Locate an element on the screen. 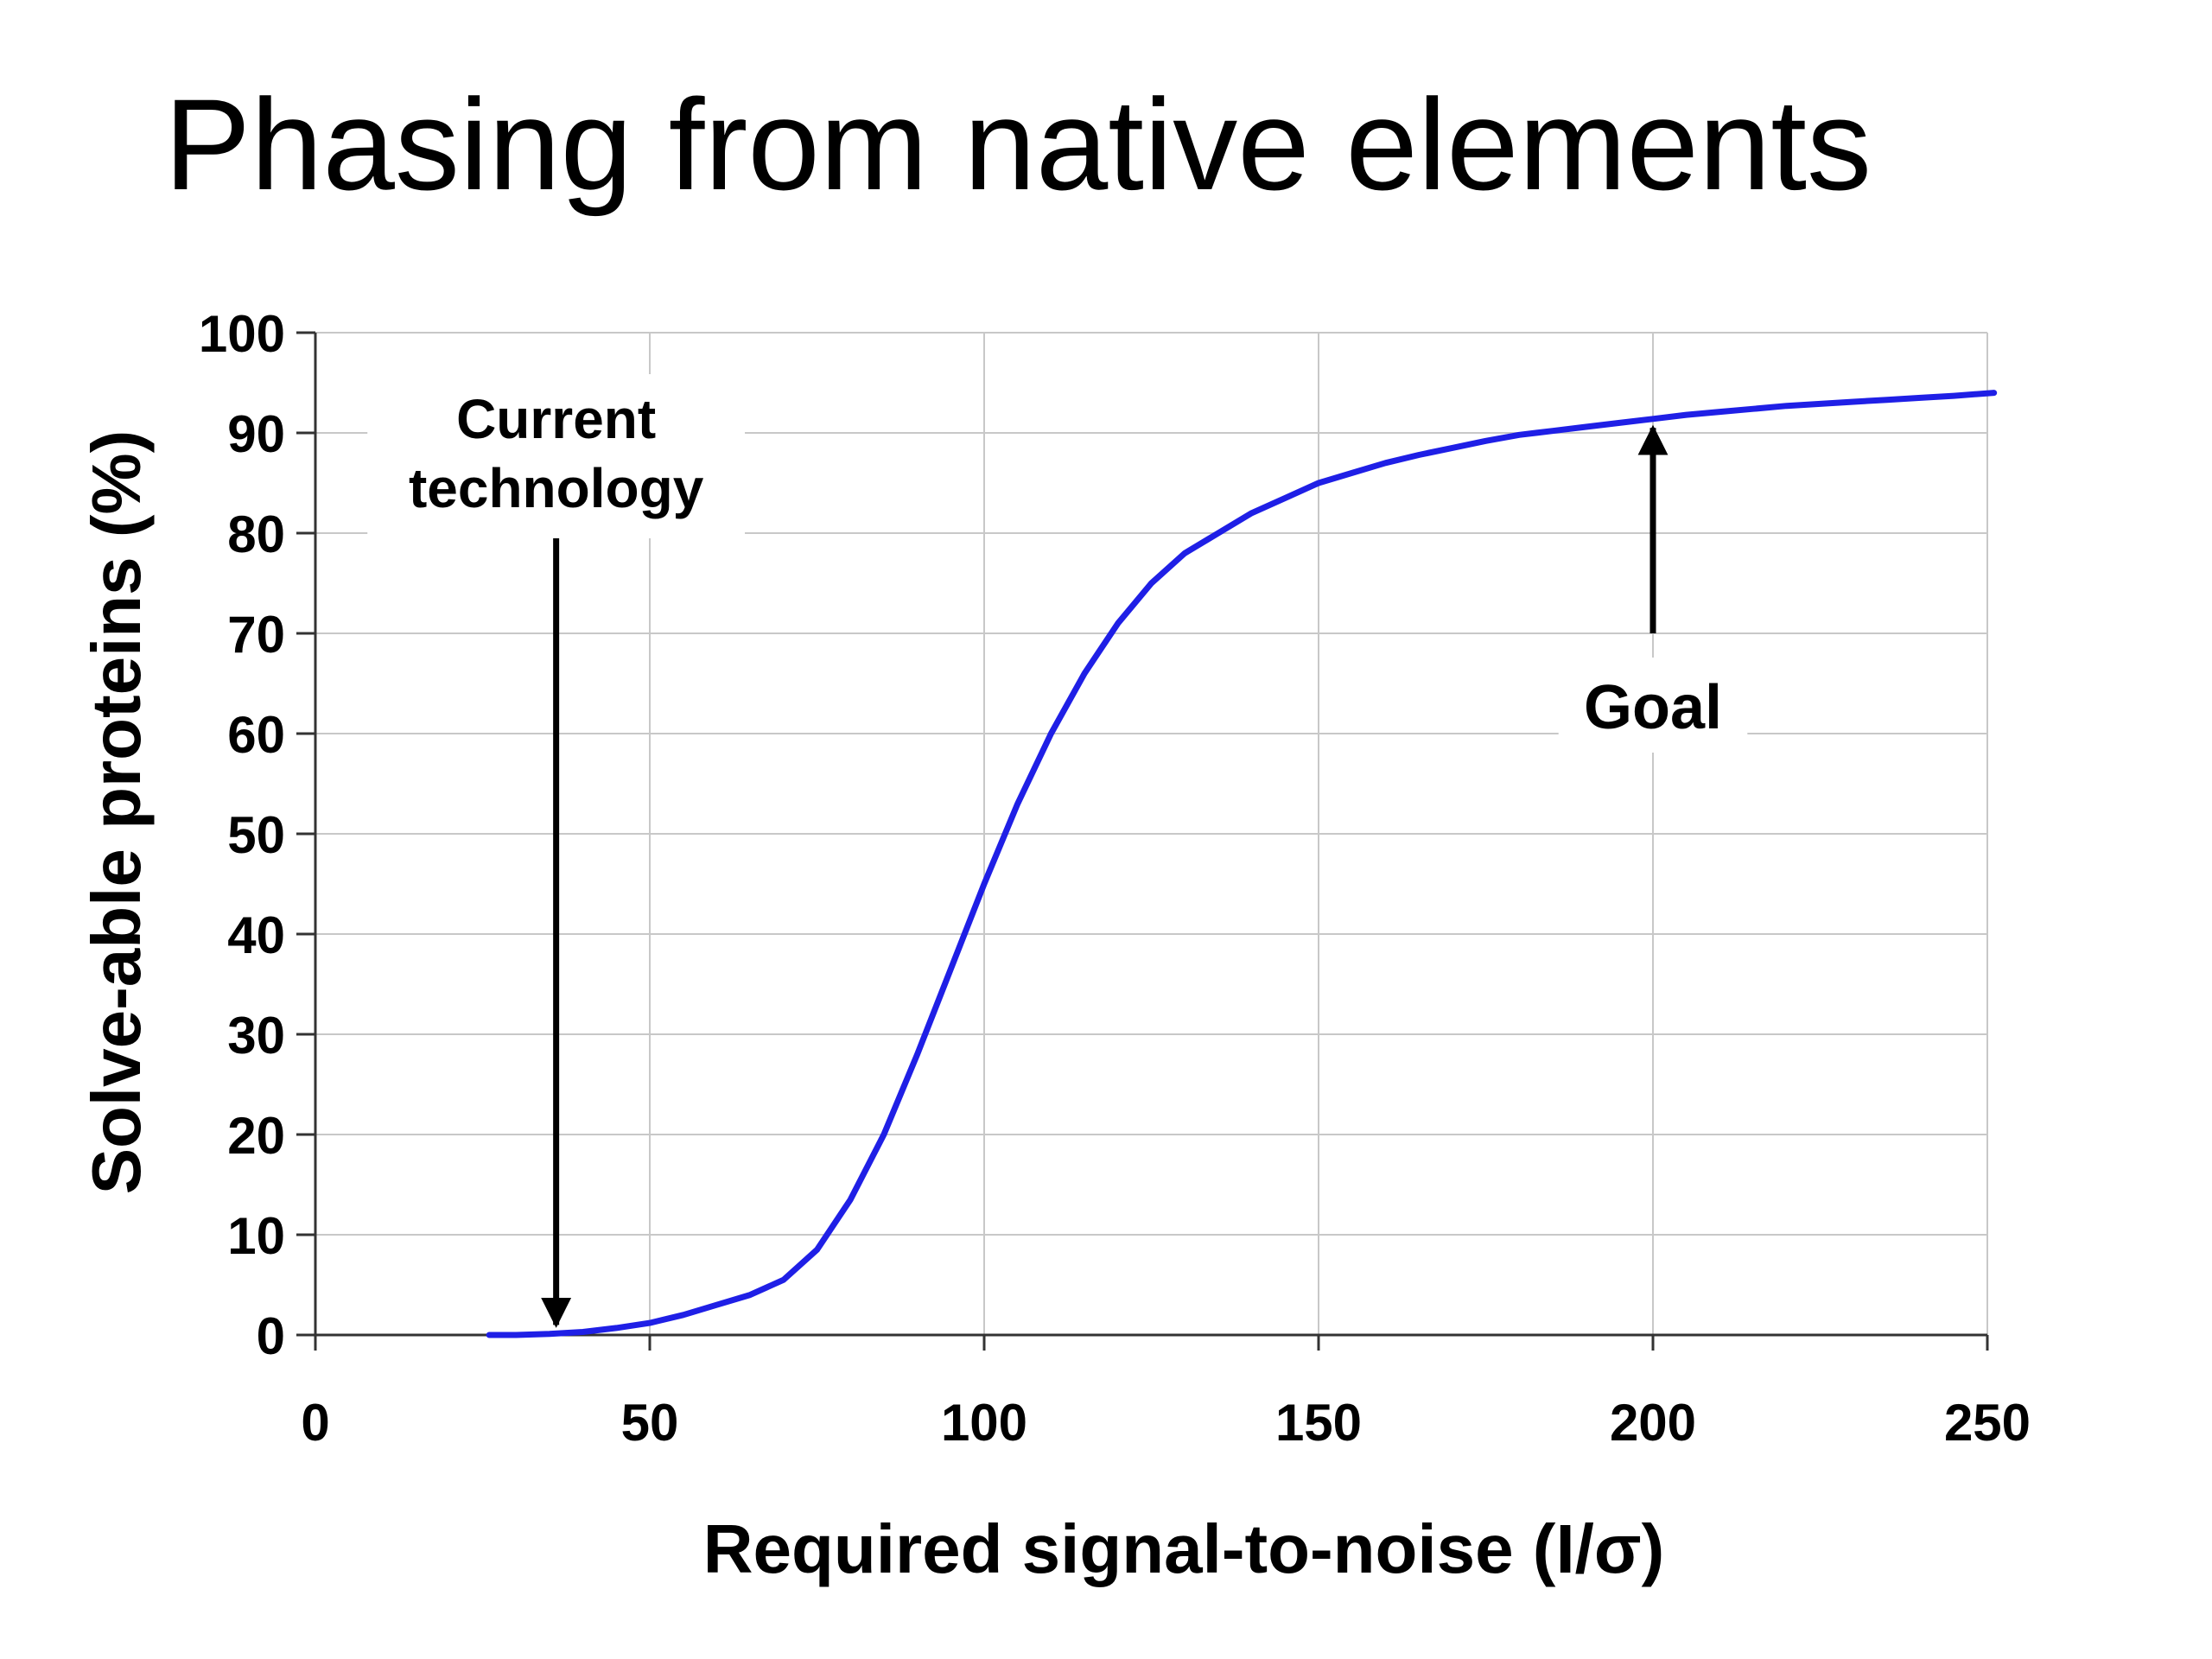 This screenshot has width=2212, height=1659. y-tick-label: 10 is located at coordinates (256, 1236).